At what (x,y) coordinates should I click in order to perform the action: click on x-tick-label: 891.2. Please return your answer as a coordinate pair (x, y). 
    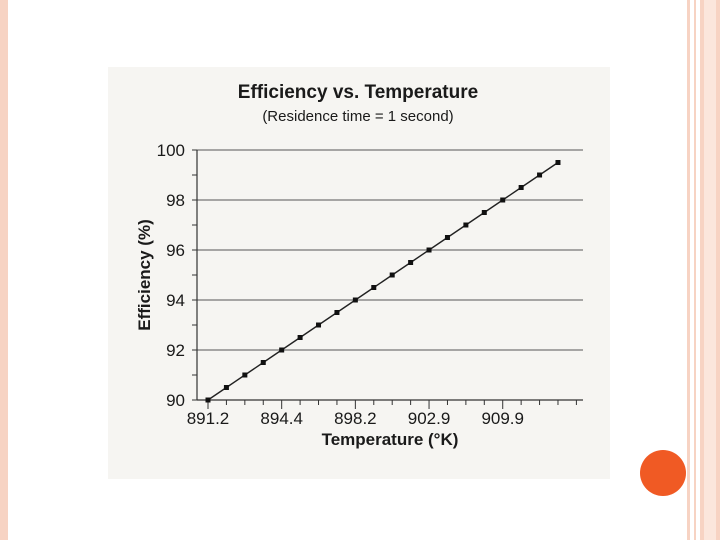
    Looking at the image, I should click on (208, 418).